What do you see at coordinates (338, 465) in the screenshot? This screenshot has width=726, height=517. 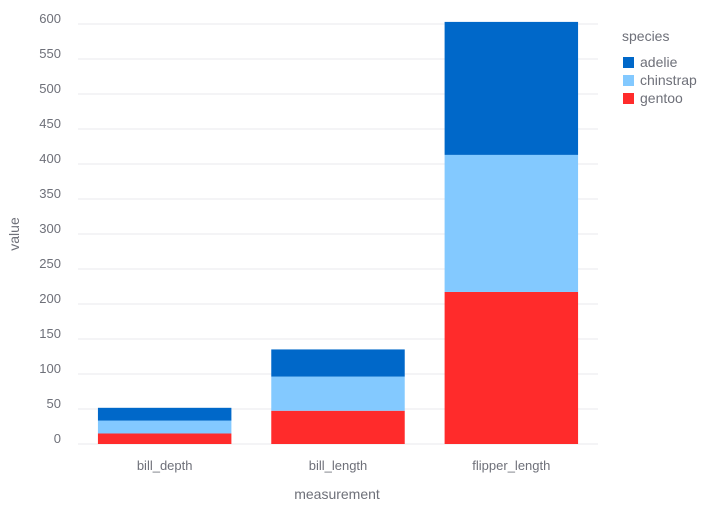 I see `x-tick-label: bill_length` at bounding box center [338, 465].